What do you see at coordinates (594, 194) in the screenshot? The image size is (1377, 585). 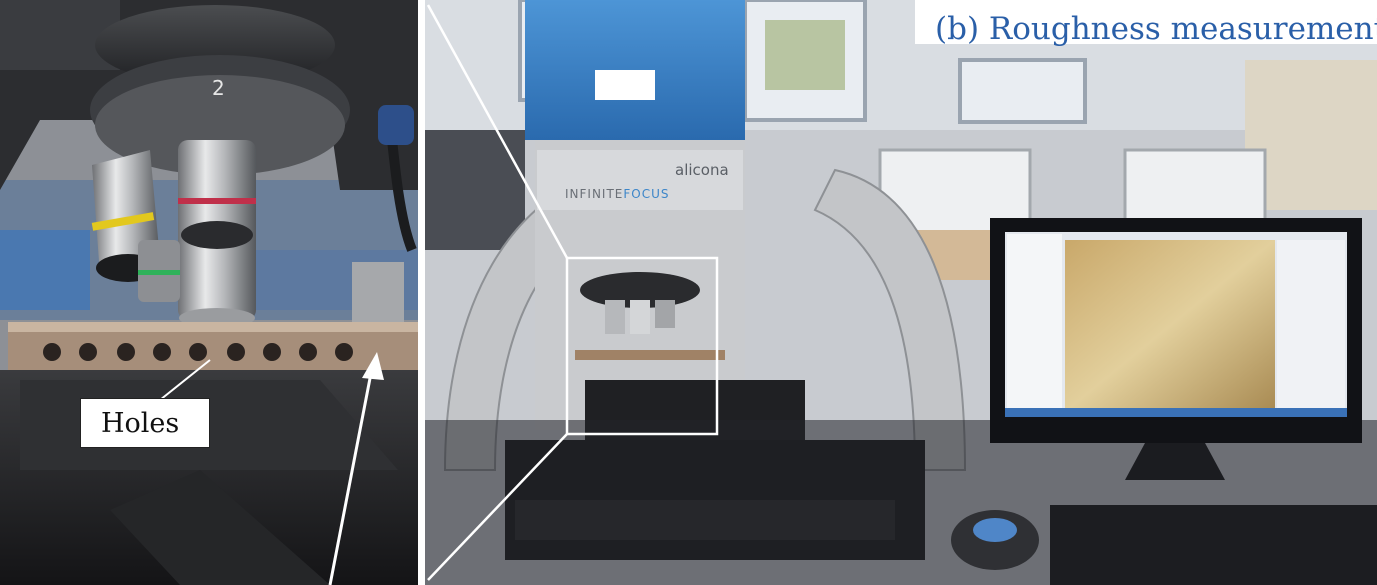 I see `model-prefix-text: INFINITE` at bounding box center [594, 194].